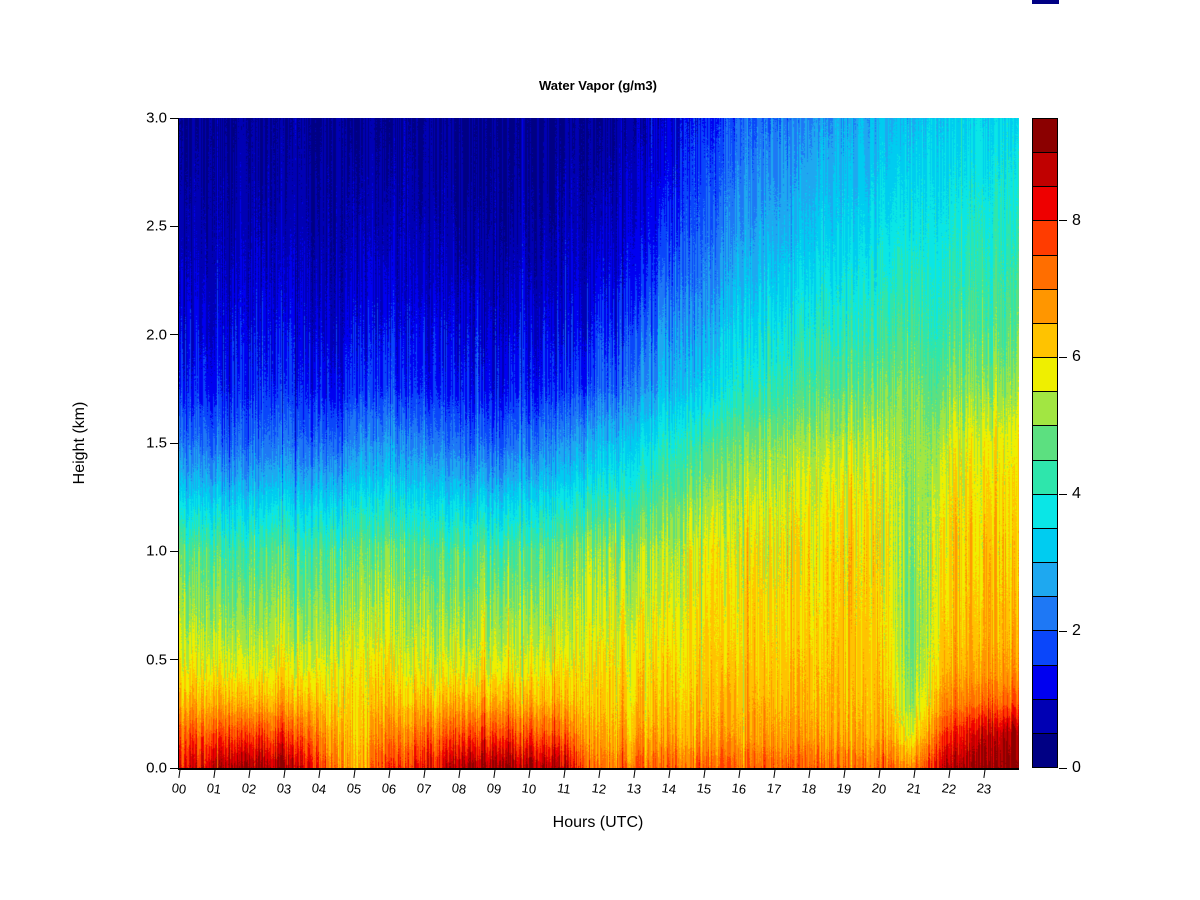 This screenshot has height=900, width=1200. What do you see at coordinates (598, 85) in the screenshot?
I see `chart-title: Water Vapor (g/m3)` at bounding box center [598, 85].